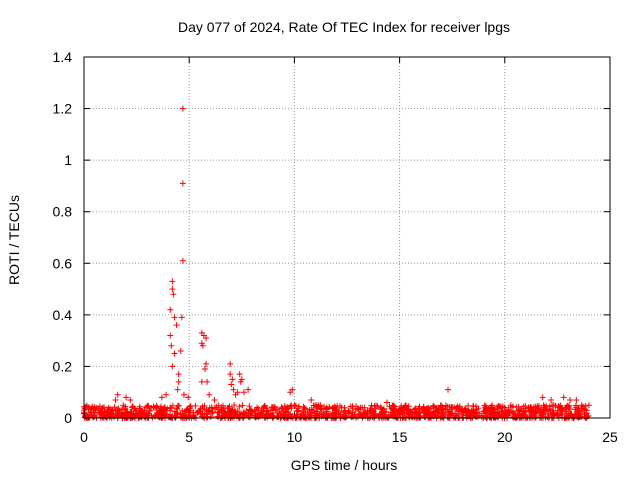 The height and width of the screenshot is (480, 640). Describe the element at coordinates (63, 263) in the screenshot. I see `y-tick-label: 0.6` at that location.